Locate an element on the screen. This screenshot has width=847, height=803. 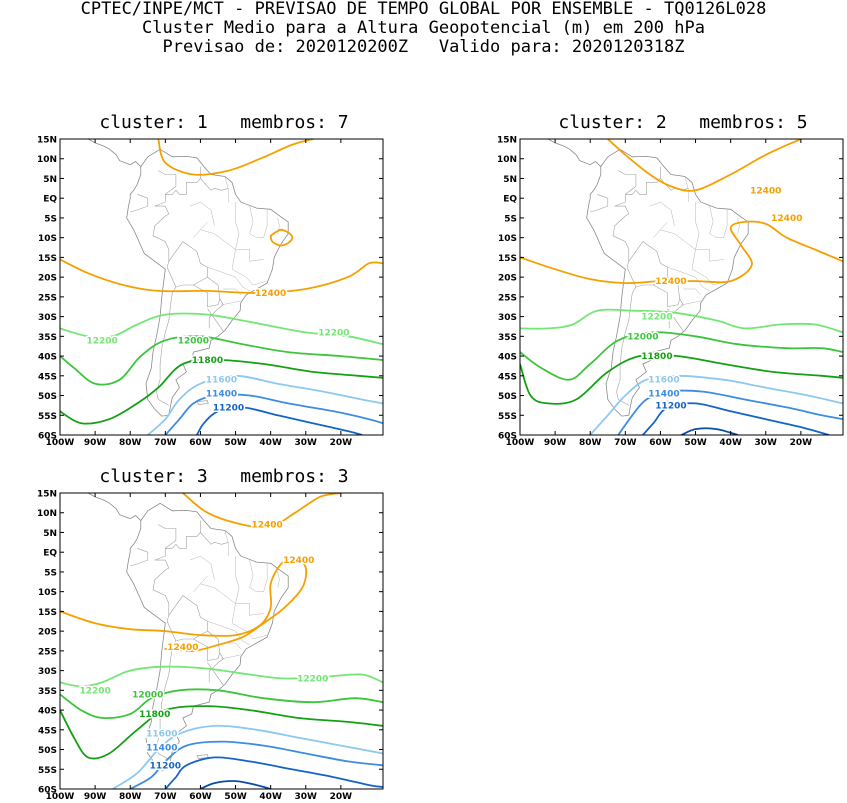
contour-layer is located at coordinates (681, 287).